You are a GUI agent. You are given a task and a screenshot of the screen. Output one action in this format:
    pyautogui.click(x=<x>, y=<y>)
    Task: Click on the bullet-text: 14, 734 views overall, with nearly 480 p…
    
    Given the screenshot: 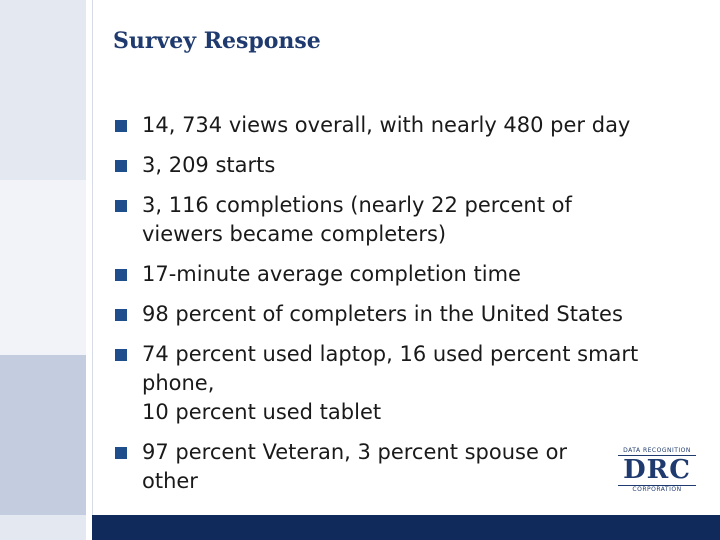 What is the action you would take?
    pyautogui.click(x=386, y=125)
    